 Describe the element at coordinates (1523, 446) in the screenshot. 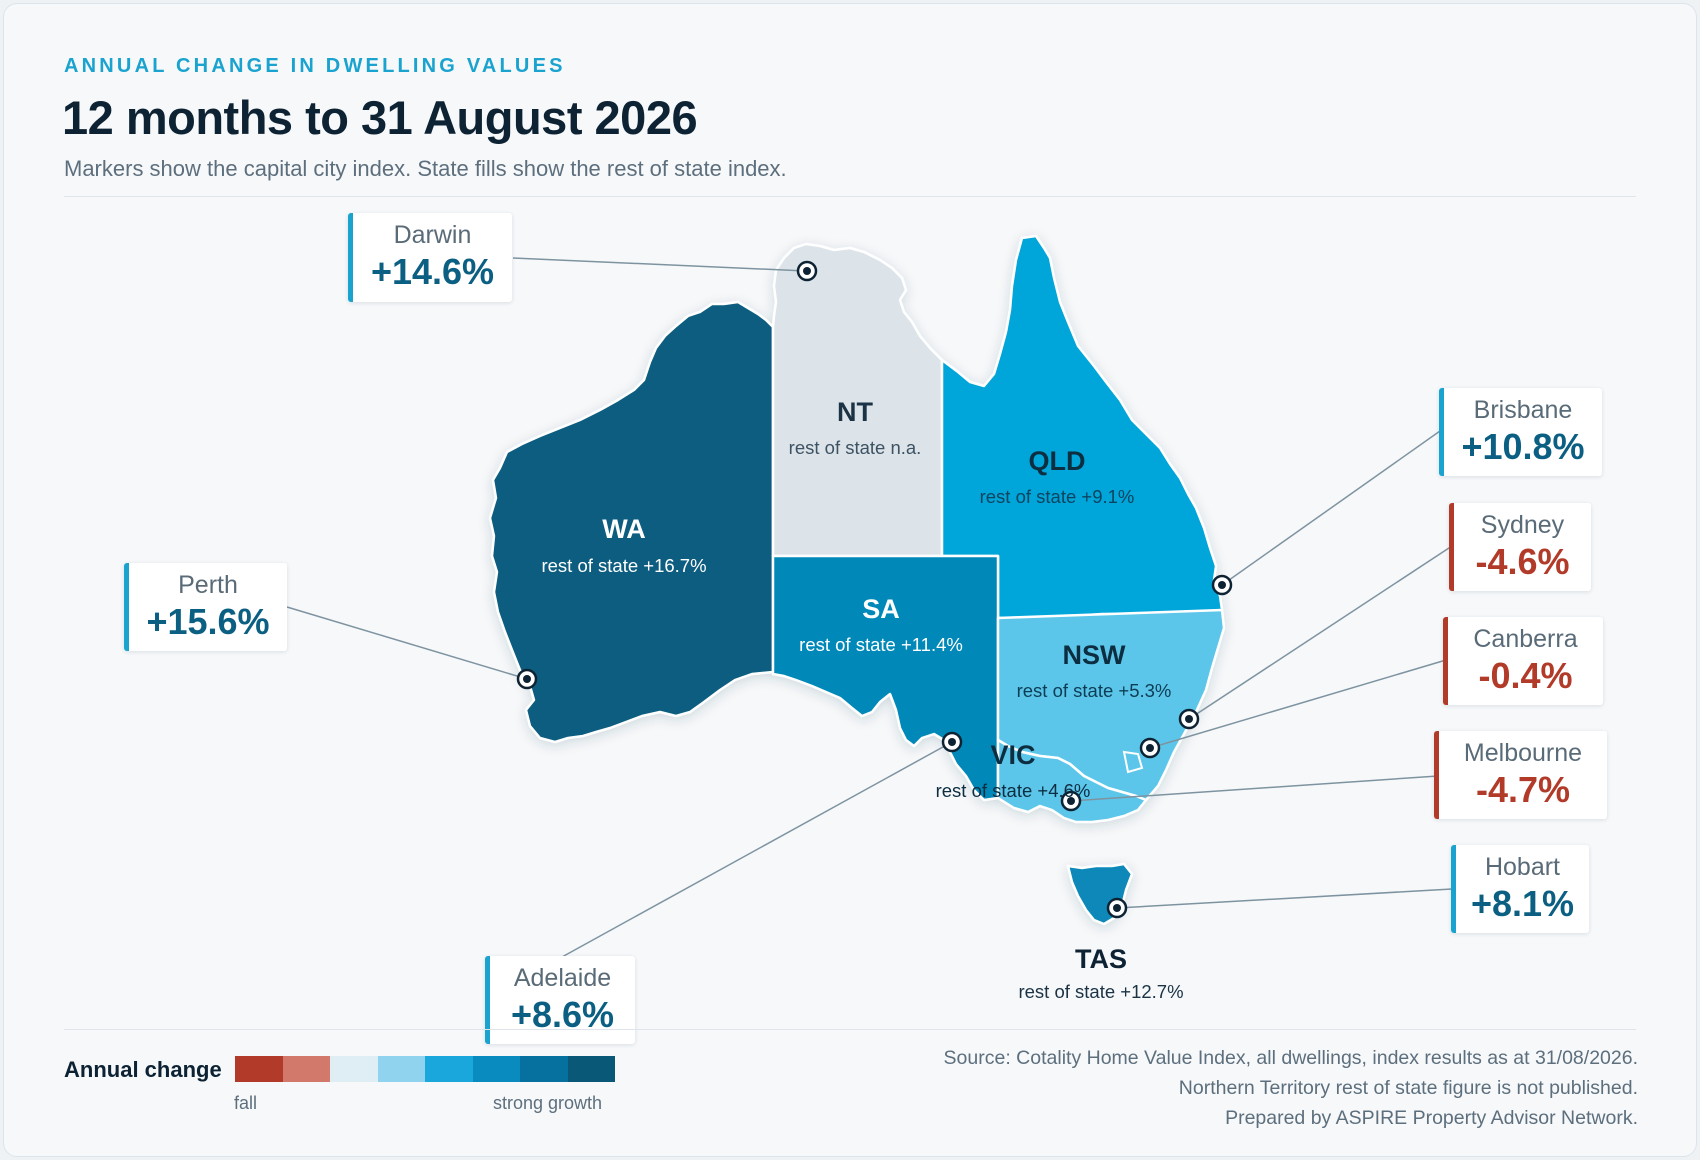

I see `callout-value: +10.8%` at that location.